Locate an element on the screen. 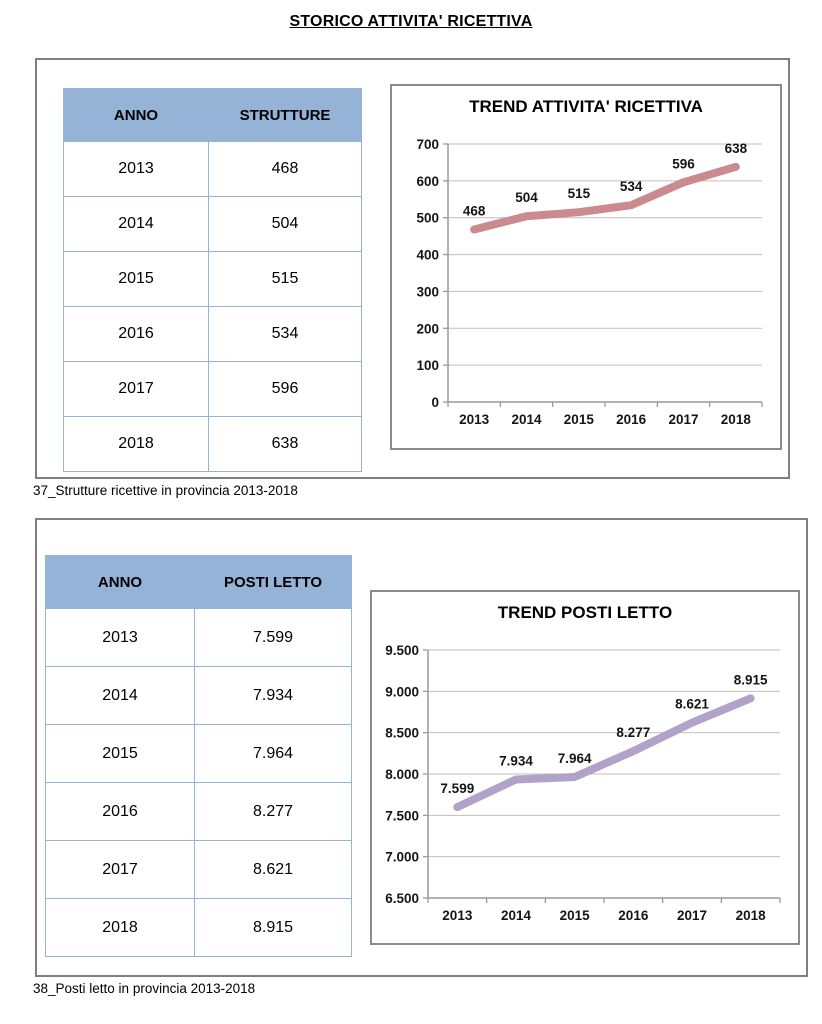  table-row: 2015 515 is located at coordinates (212, 279).